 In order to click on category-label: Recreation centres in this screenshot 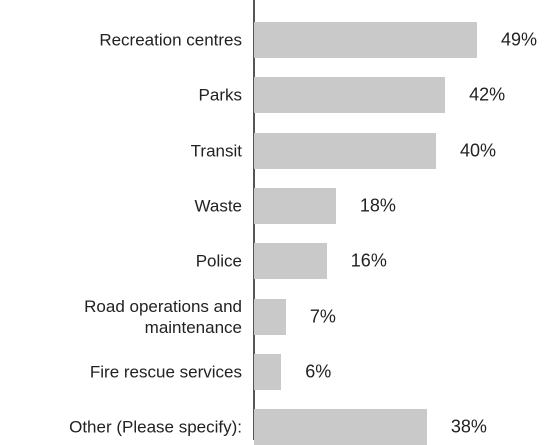, I will do `click(170, 40)`.